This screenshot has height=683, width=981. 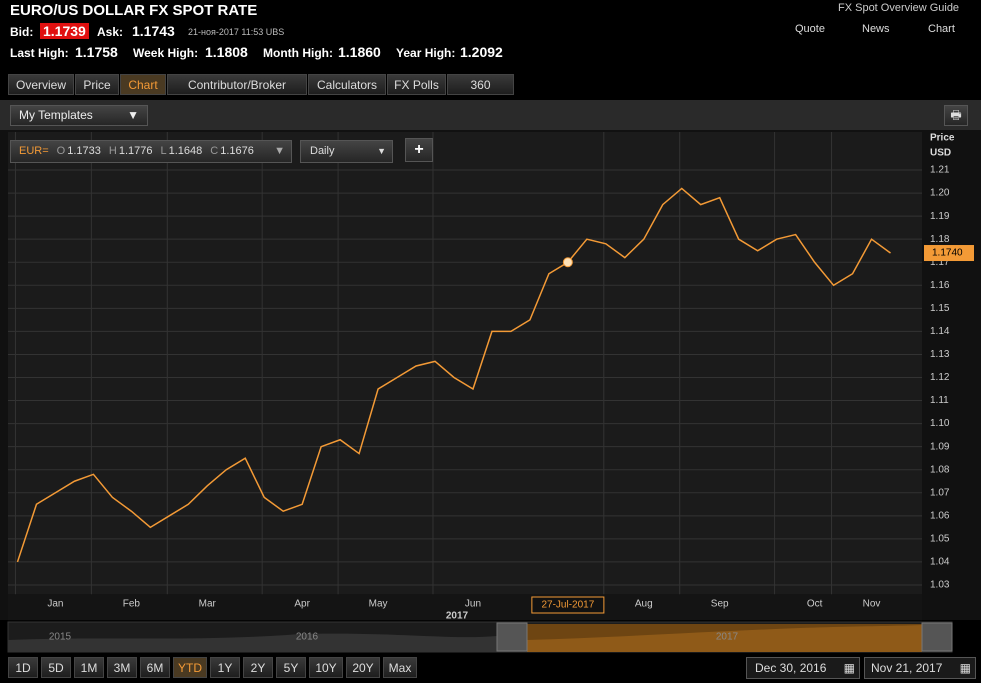 I want to click on high-label: Month High:, so click(x=298, y=53).